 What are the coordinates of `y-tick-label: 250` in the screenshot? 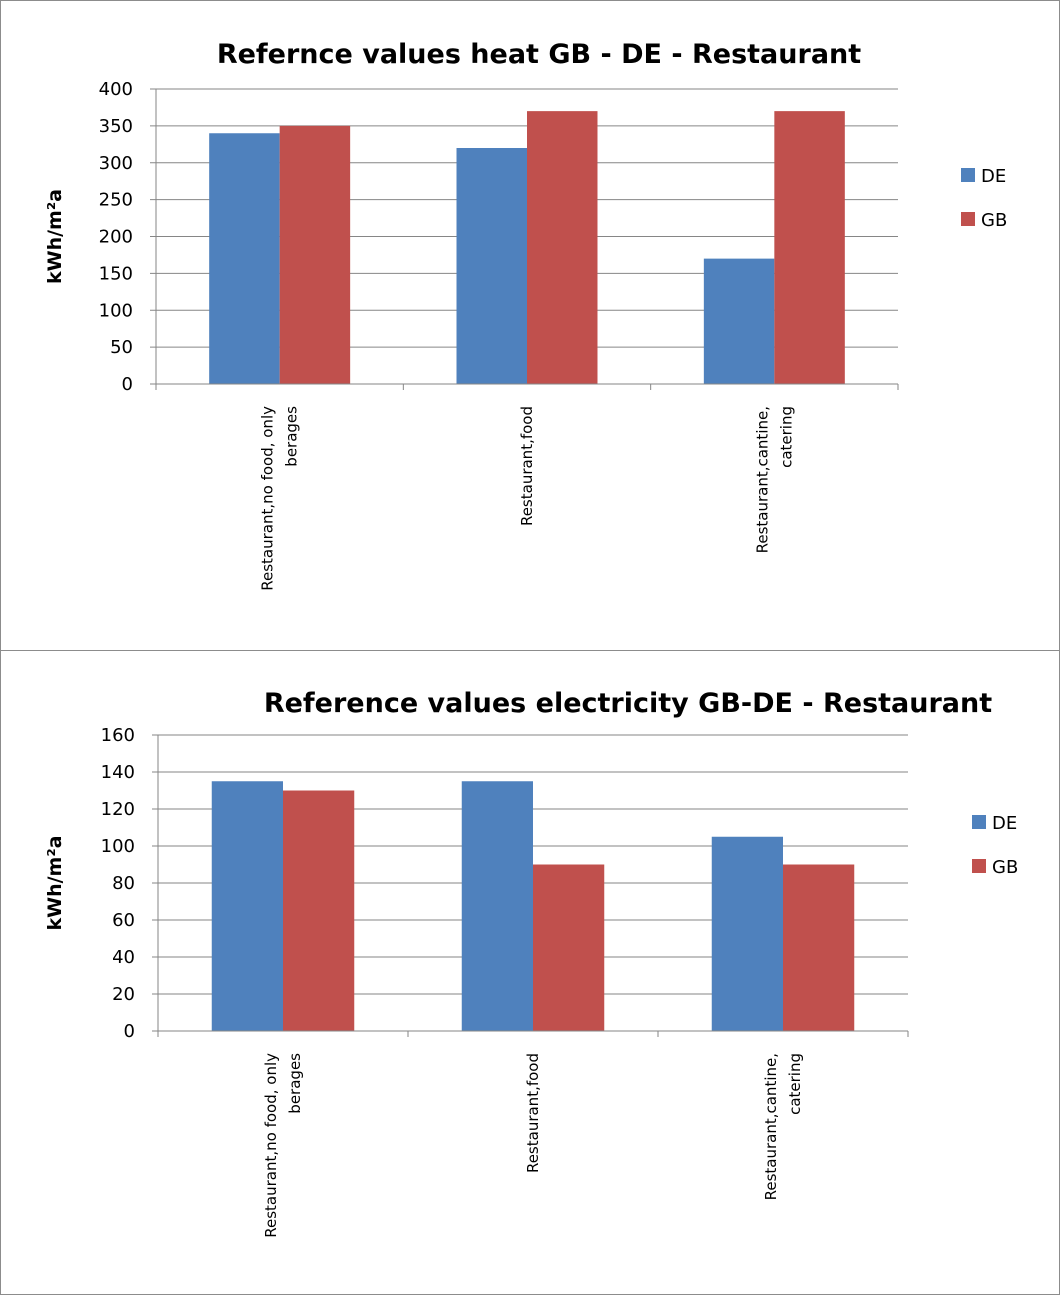 It's located at (116, 200).